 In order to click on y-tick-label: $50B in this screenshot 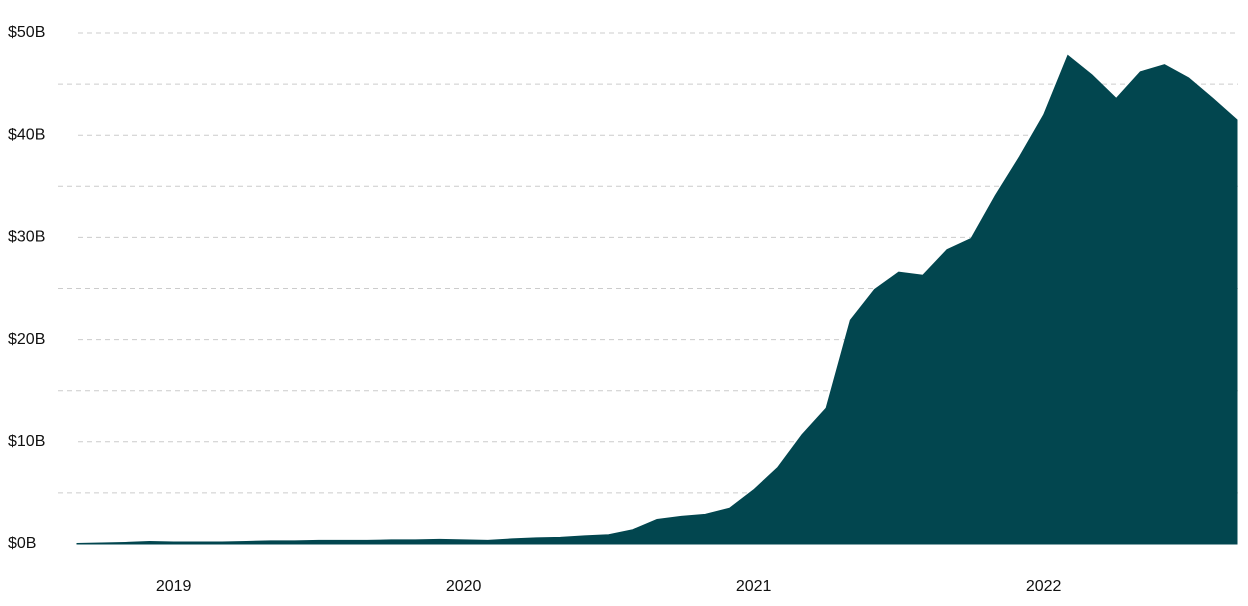, I will do `click(26, 32)`.